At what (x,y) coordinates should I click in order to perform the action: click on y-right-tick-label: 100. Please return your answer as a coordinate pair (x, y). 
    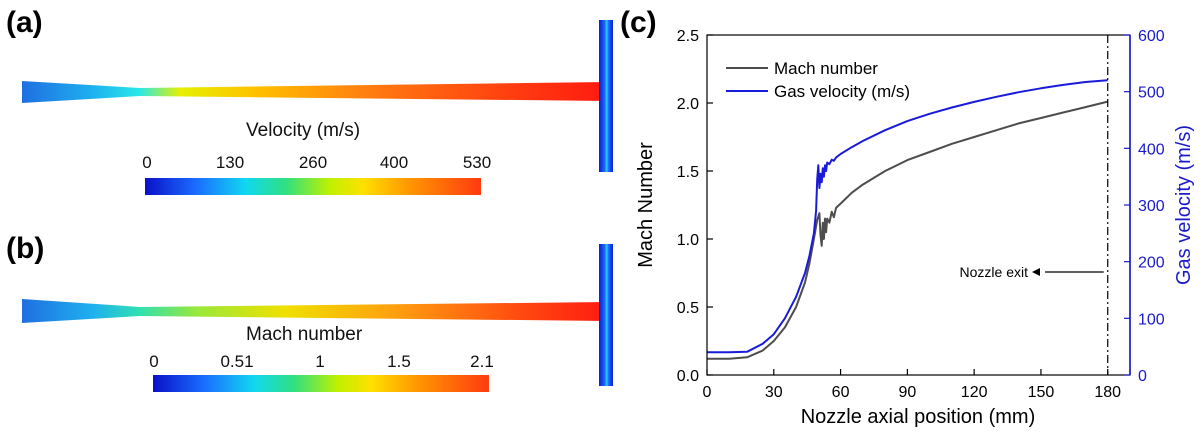
    Looking at the image, I should click on (1151, 319).